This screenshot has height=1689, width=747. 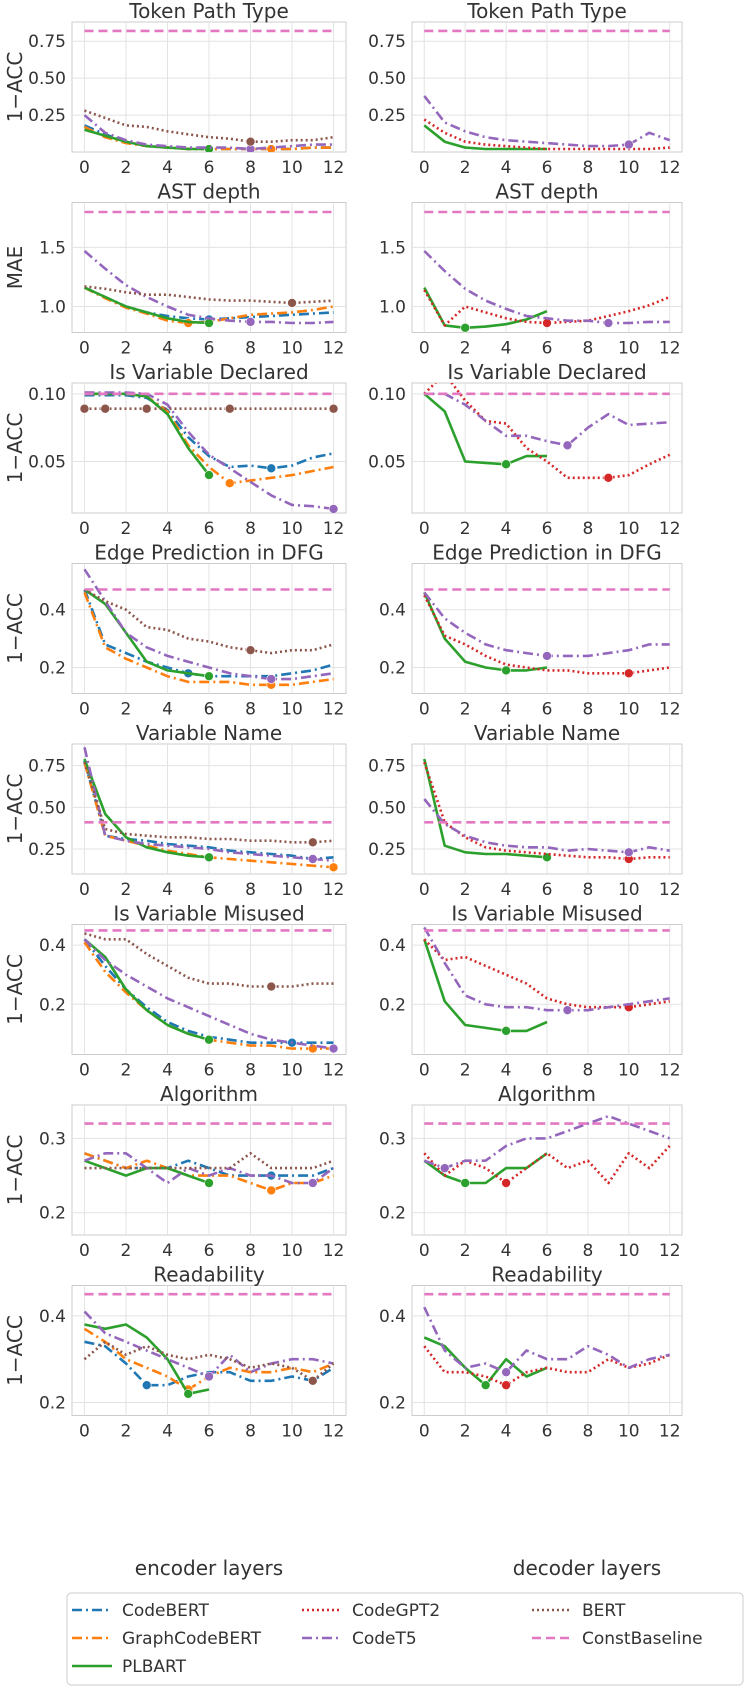 I want to click on y-tick-label: 0.75, so click(x=387, y=767).